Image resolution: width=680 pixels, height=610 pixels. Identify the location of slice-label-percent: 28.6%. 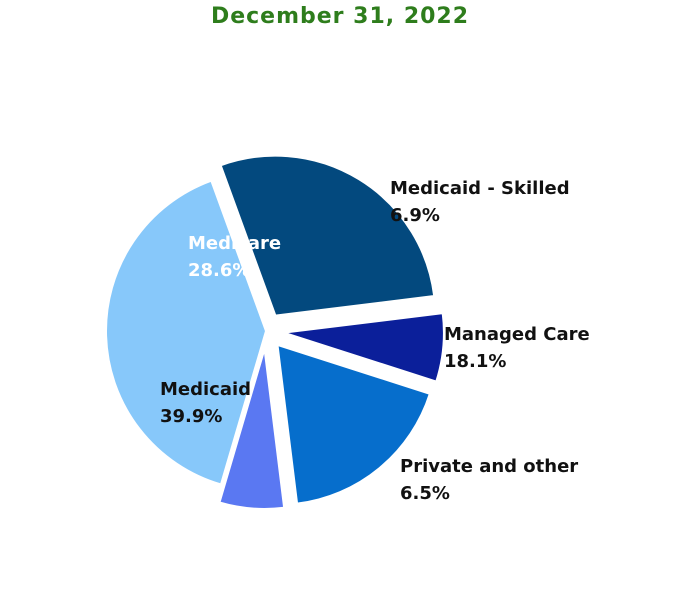
(219, 270).